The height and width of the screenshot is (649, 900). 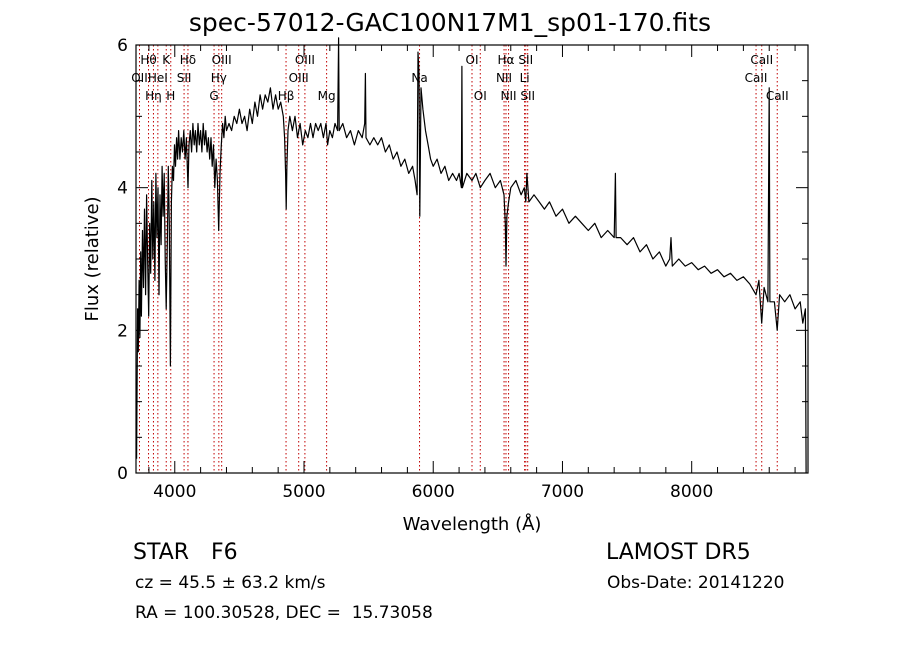 I want to click on spectral-line-label-20: NII, so click(x=509, y=96).